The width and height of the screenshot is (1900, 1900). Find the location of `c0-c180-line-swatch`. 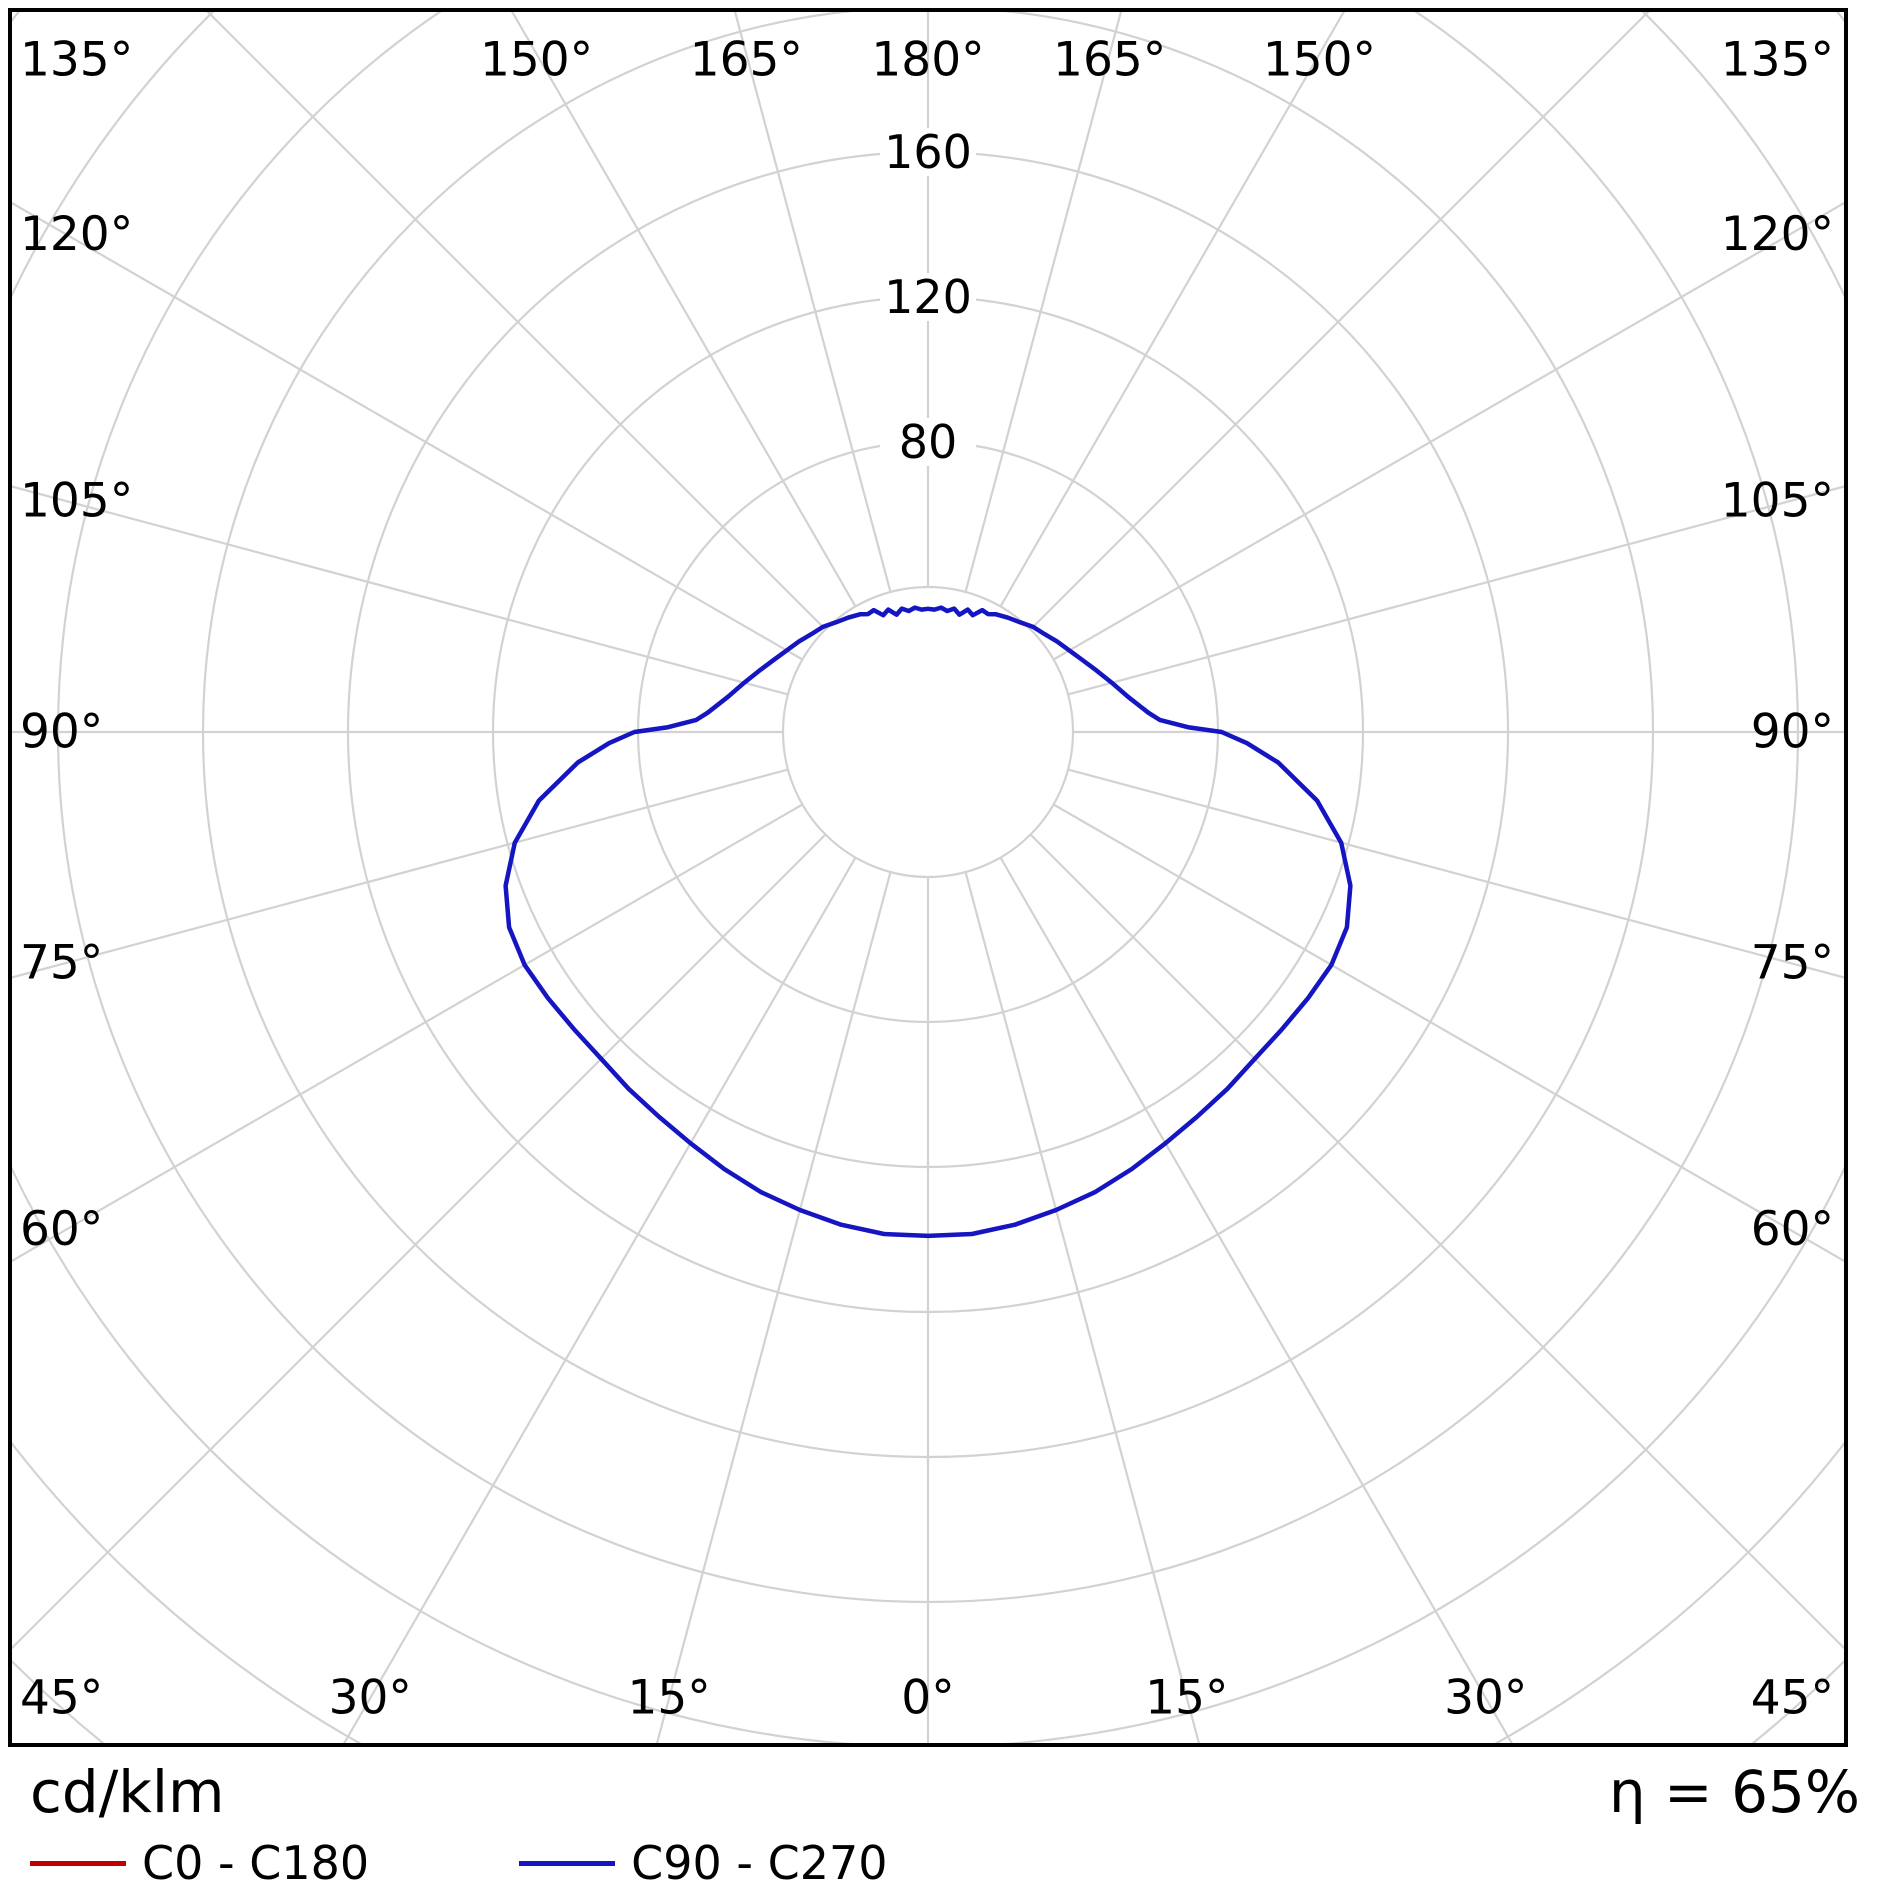

c0-c180-line-swatch is located at coordinates (78, 1863).